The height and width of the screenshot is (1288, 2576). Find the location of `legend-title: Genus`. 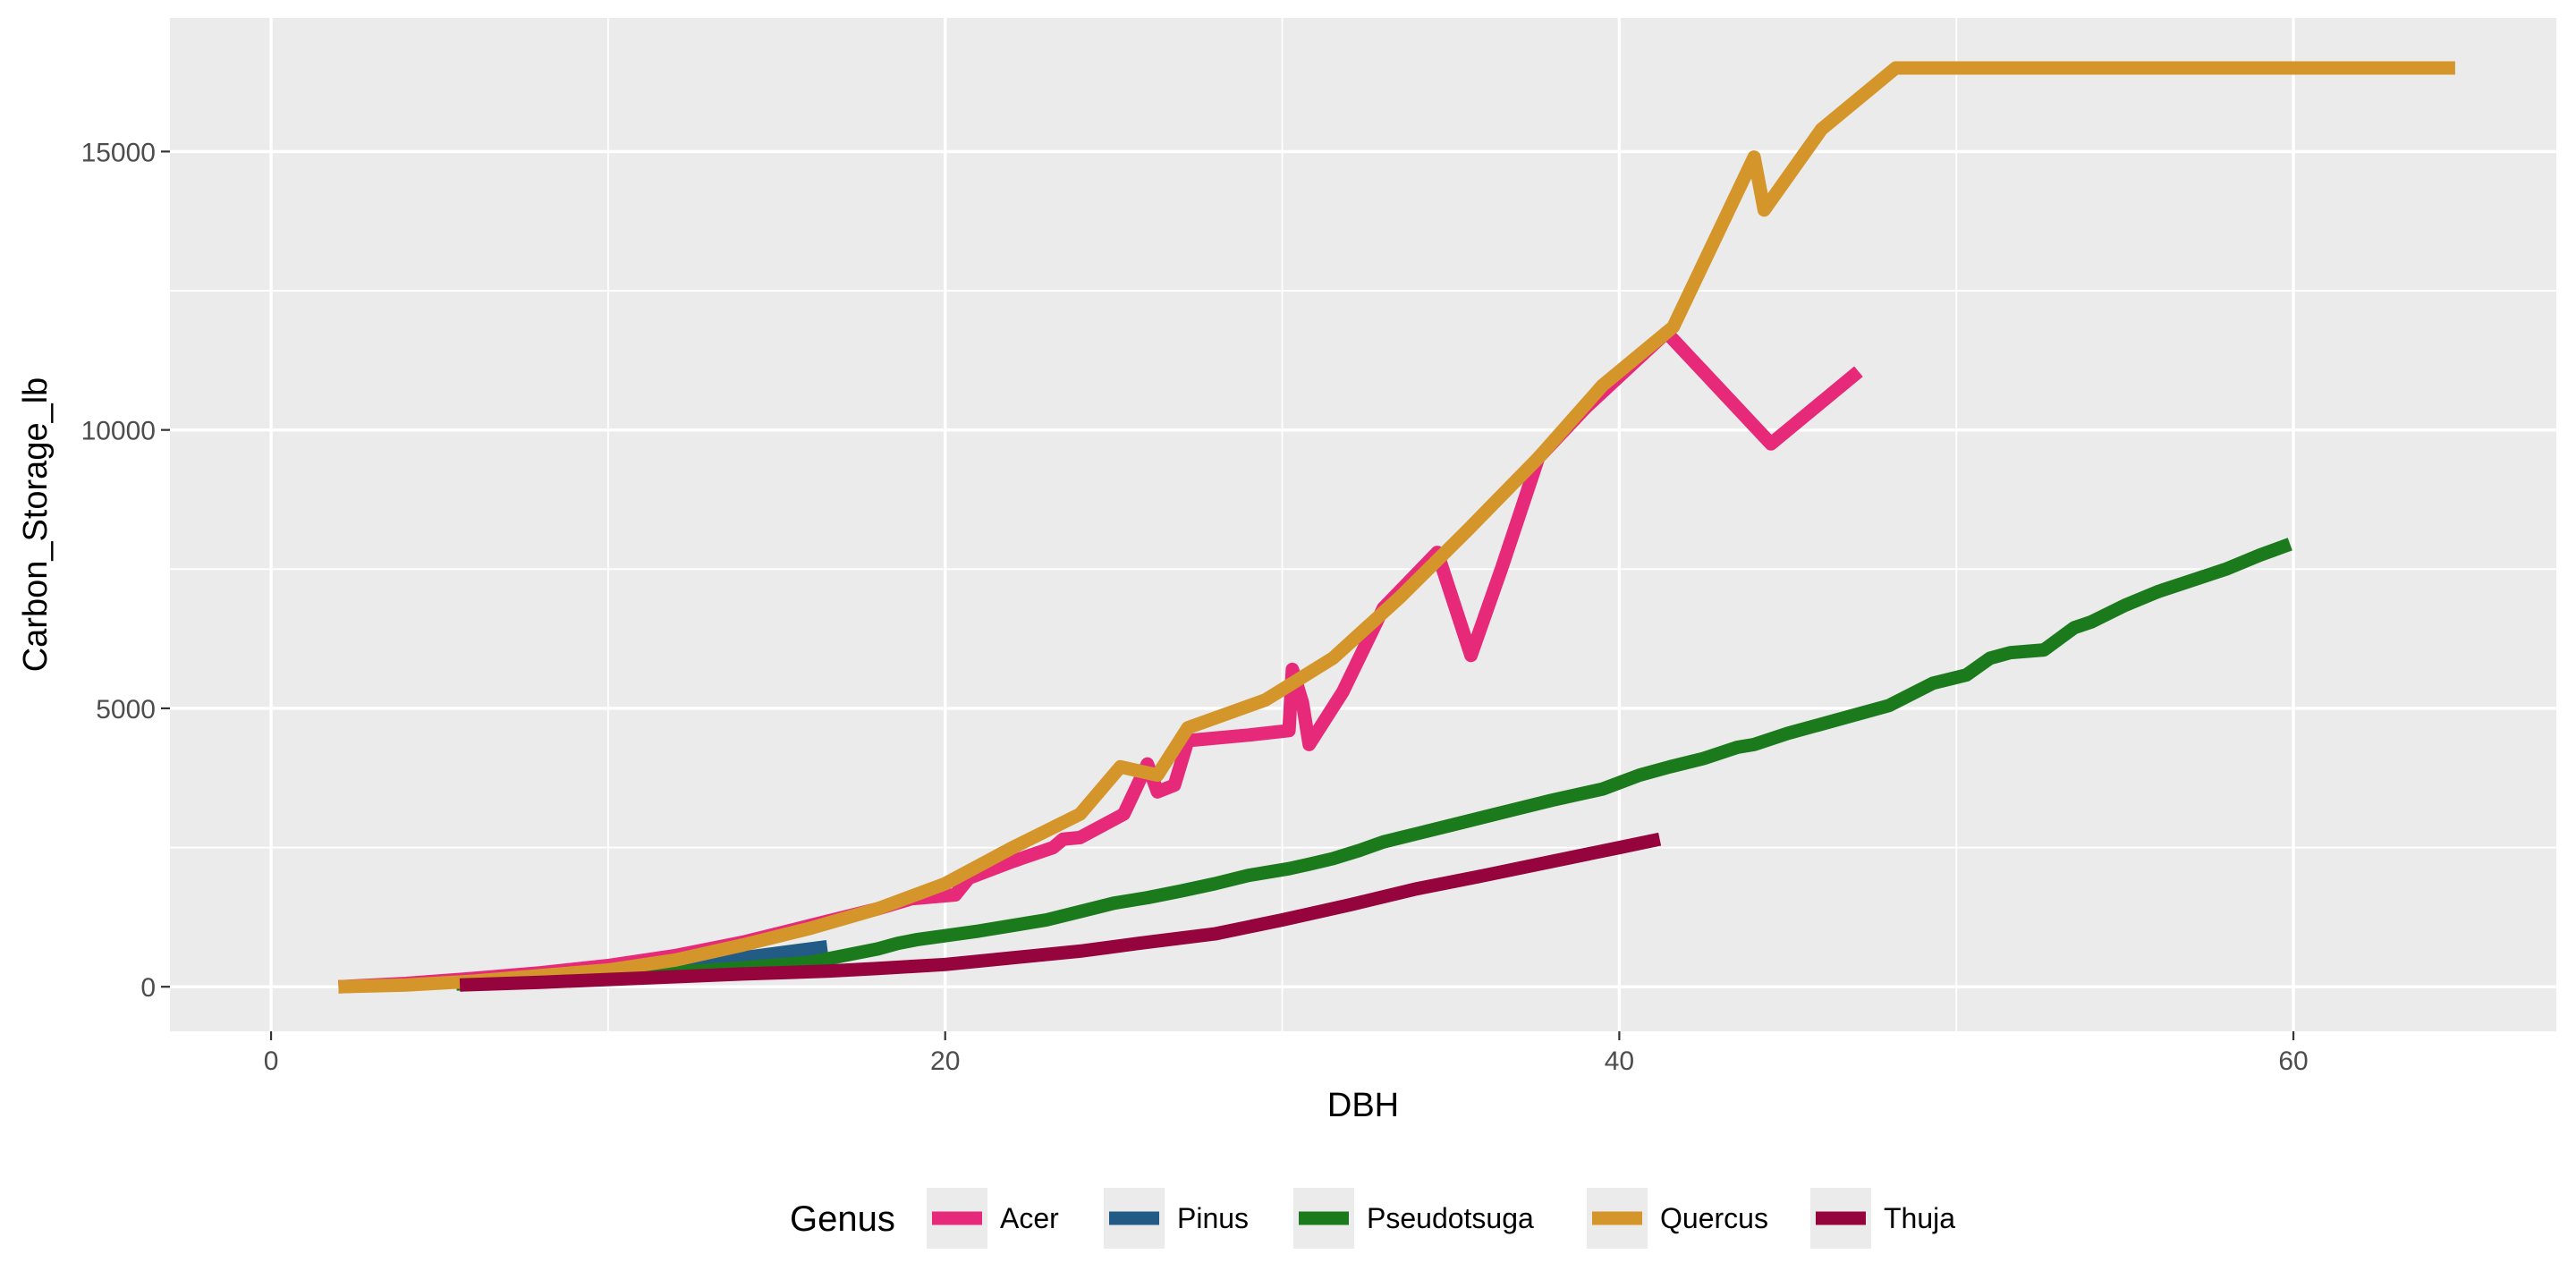

legend-title: Genus is located at coordinates (842, 1219).